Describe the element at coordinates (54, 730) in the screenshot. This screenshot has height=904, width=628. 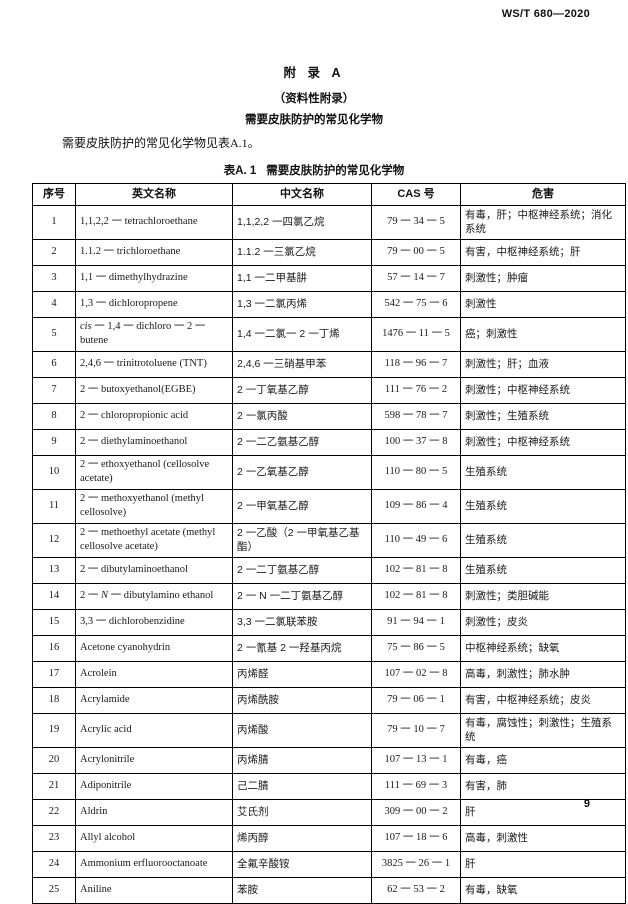
I see `cell-no: 19` at that location.